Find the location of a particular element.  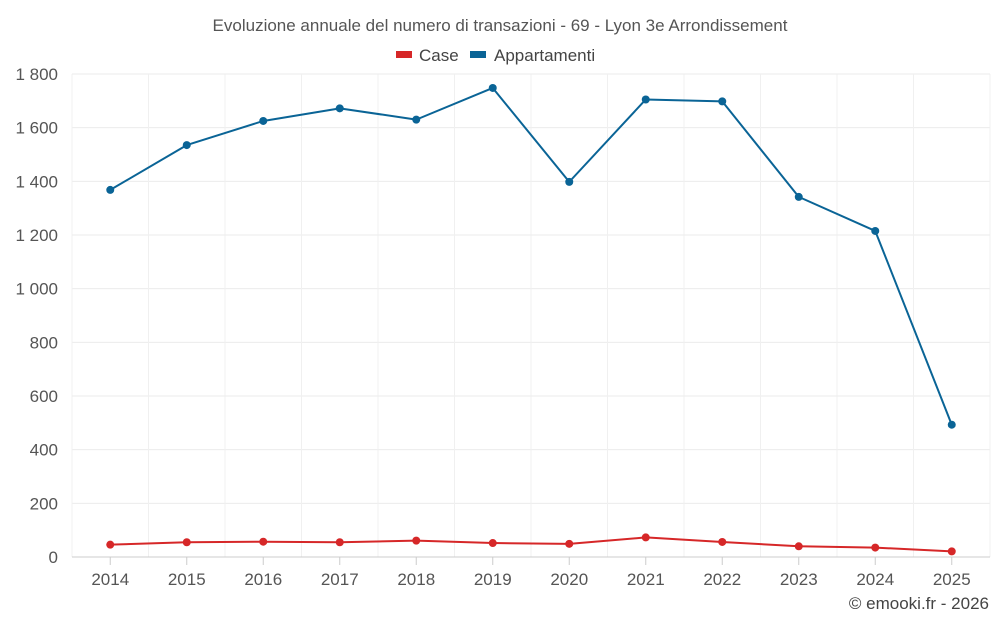

x-tick-label: 2019 is located at coordinates (493, 579).